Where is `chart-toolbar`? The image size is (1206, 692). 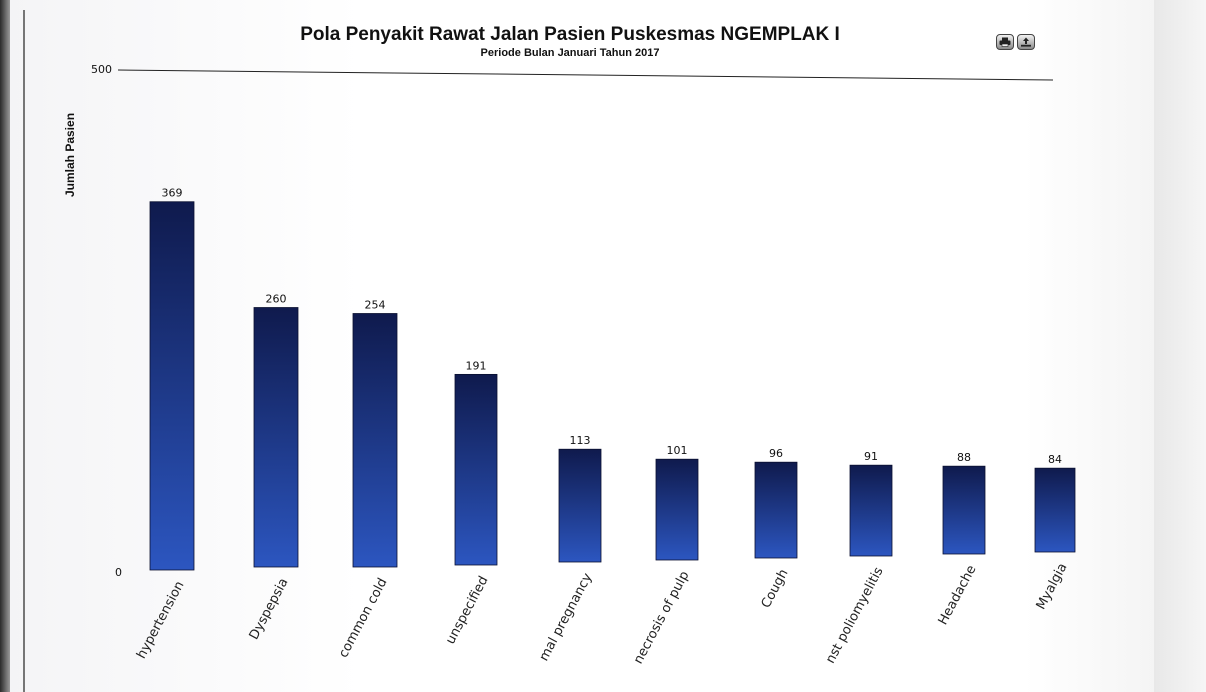
chart-toolbar is located at coordinates (1015, 42).